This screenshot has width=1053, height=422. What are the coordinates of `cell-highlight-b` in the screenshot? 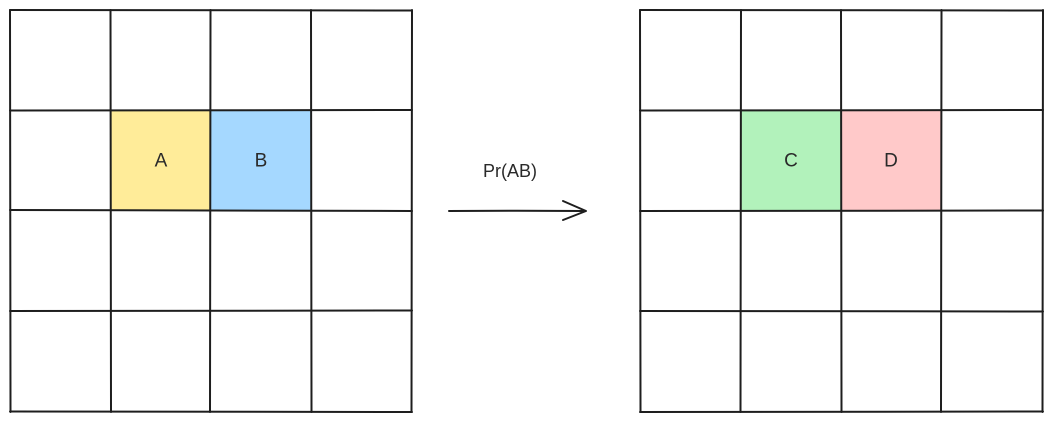 It's located at (261, 161).